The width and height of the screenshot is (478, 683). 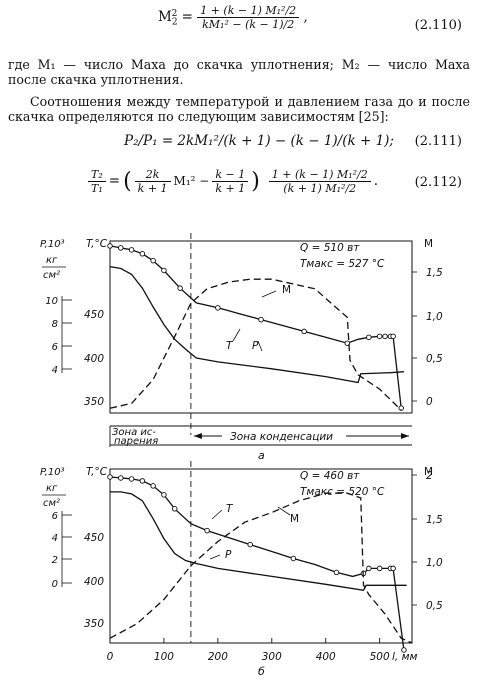 What do you see at coordinates (164, 657) in the screenshot?
I see `x-tick-label: 100` at bounding box center [164, 657].